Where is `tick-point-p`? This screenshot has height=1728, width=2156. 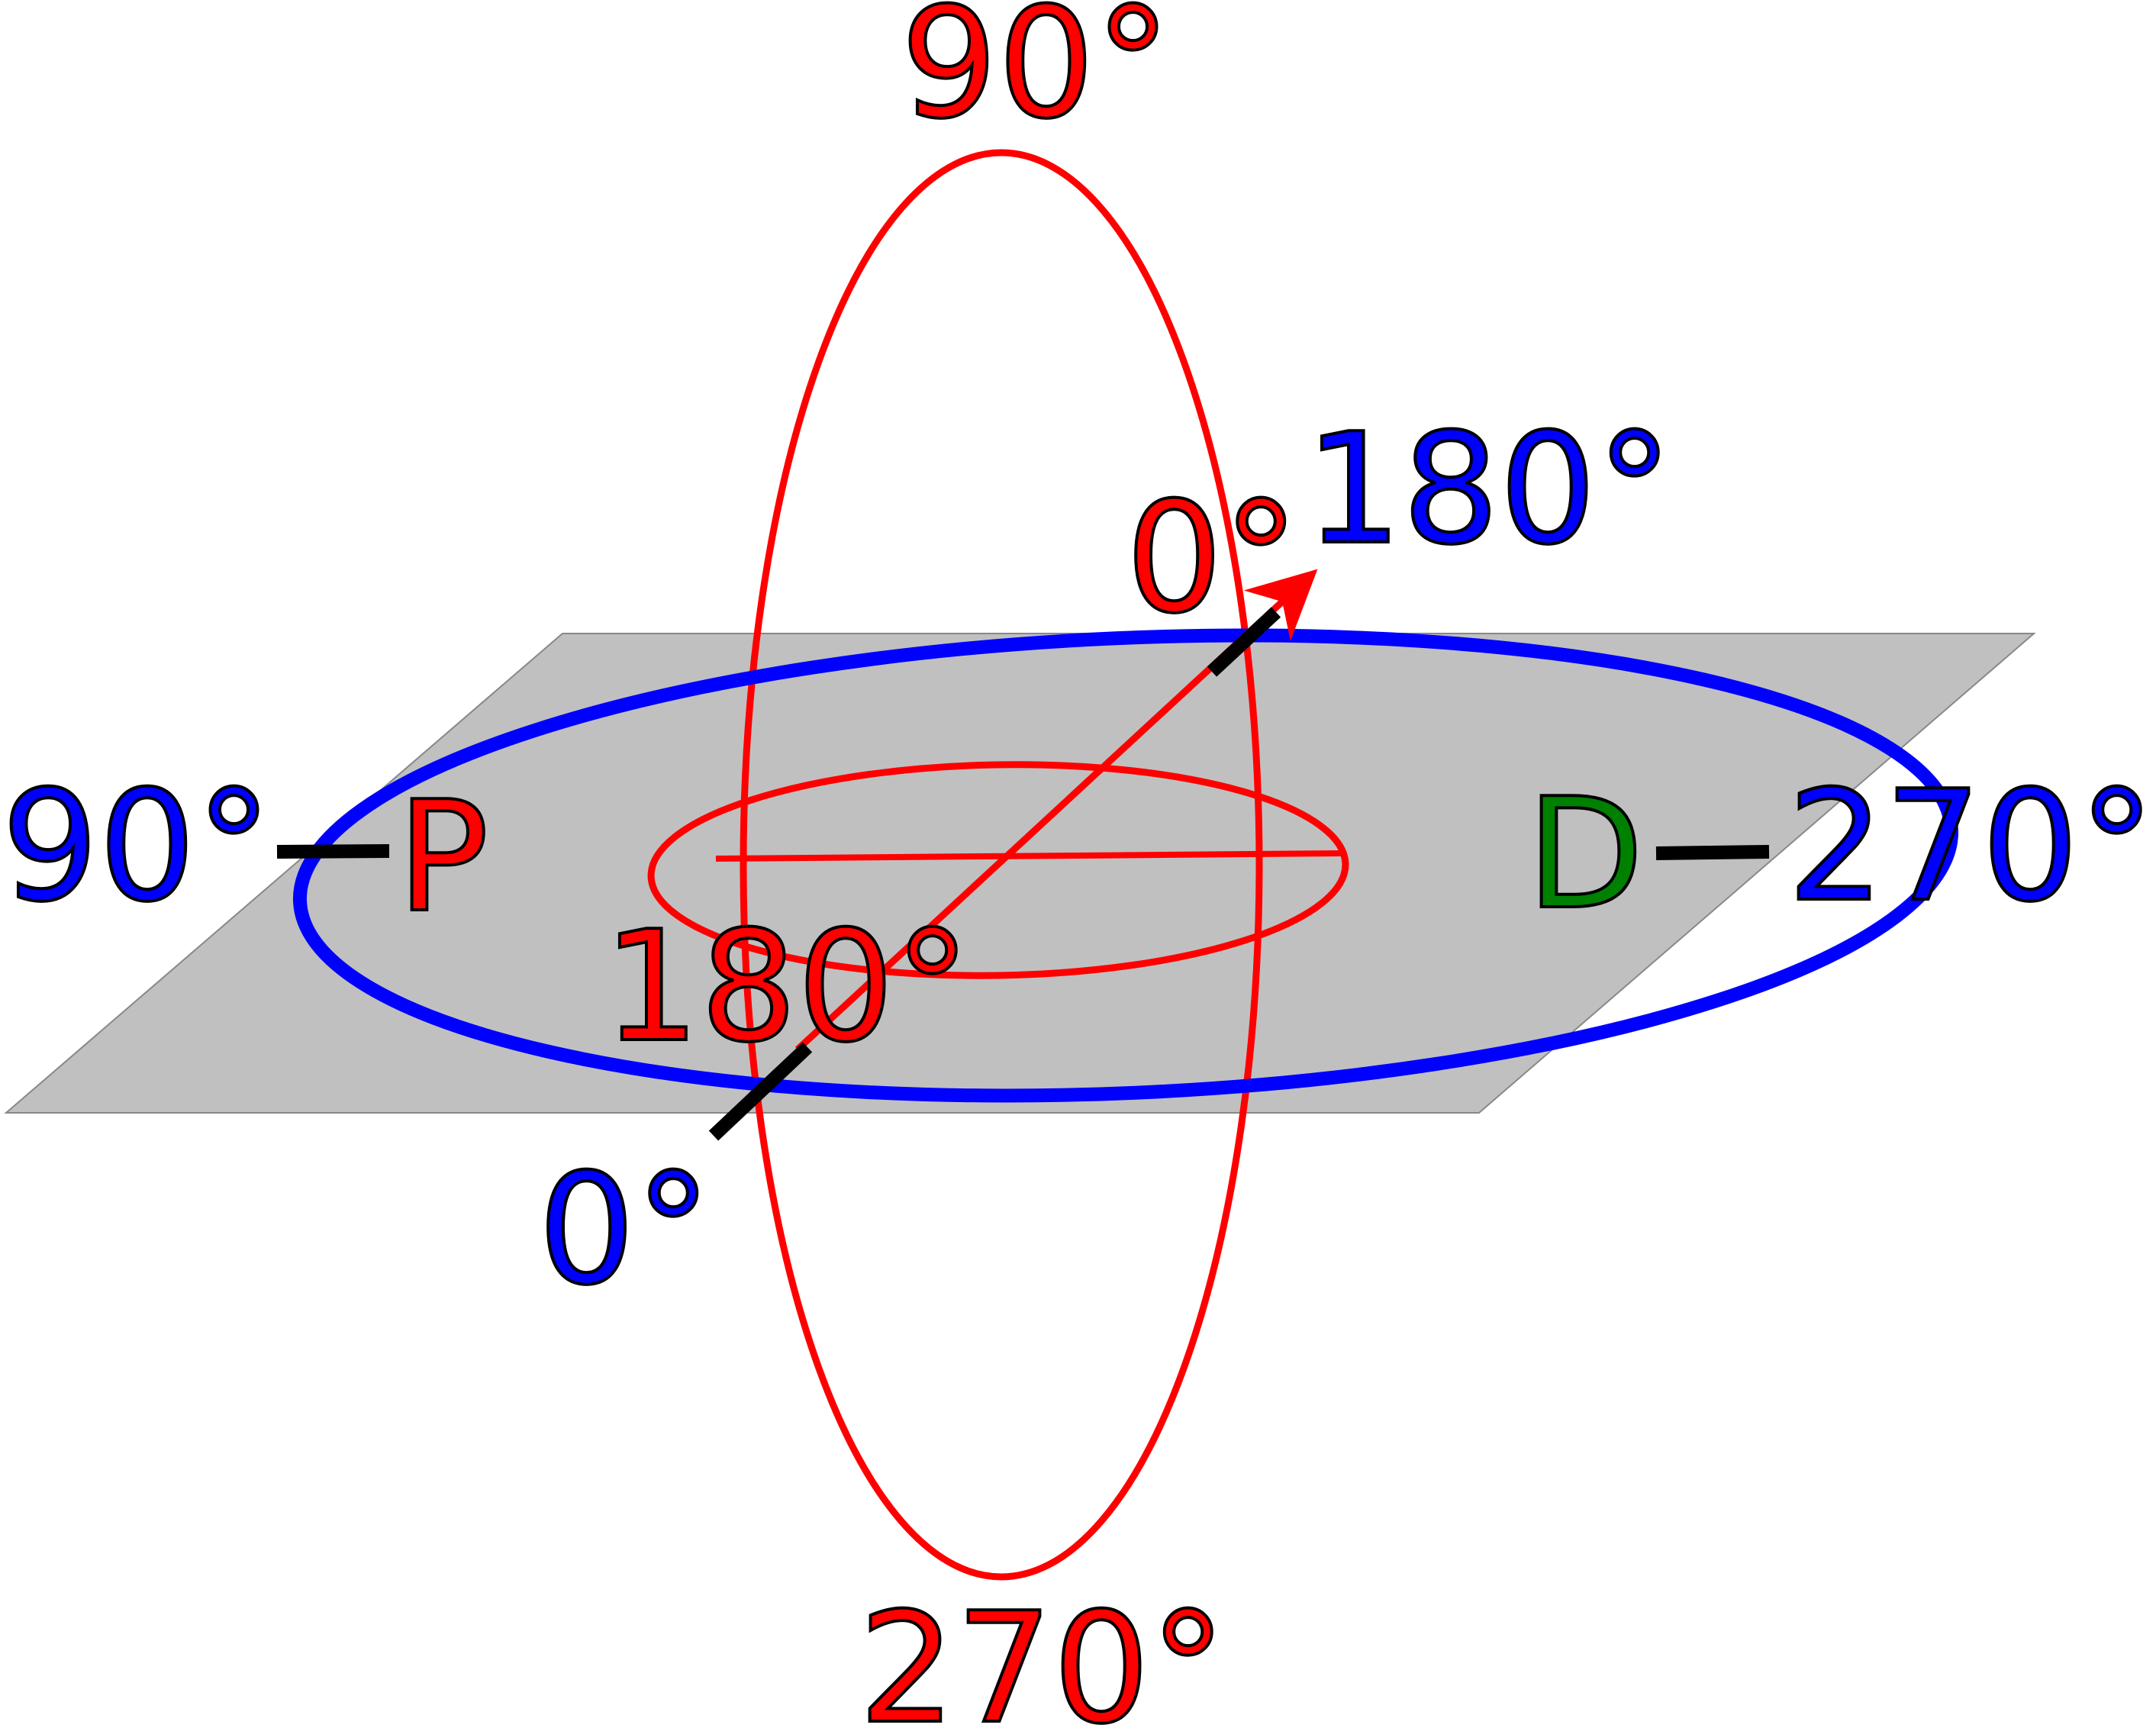 tick-point-p is located at coordinates (333, 851).